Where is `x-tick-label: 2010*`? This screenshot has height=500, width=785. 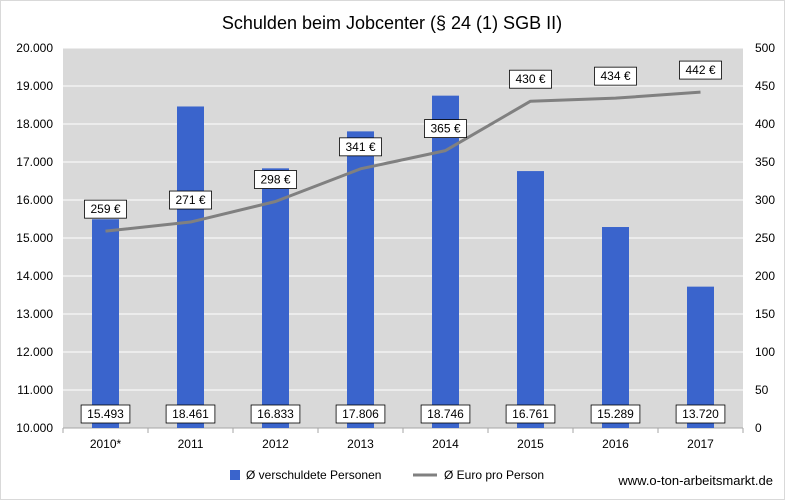
x-tick-label: 2010* is located at coordinates (106, 444).